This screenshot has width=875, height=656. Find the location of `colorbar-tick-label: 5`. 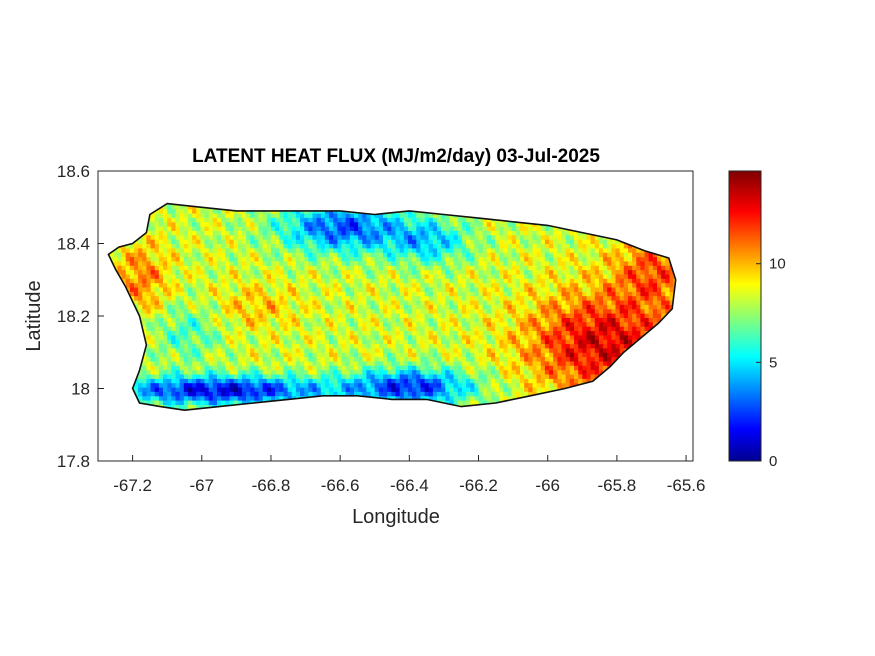

colorbar-tick-label: 5 is located at coordinates (773, 362).